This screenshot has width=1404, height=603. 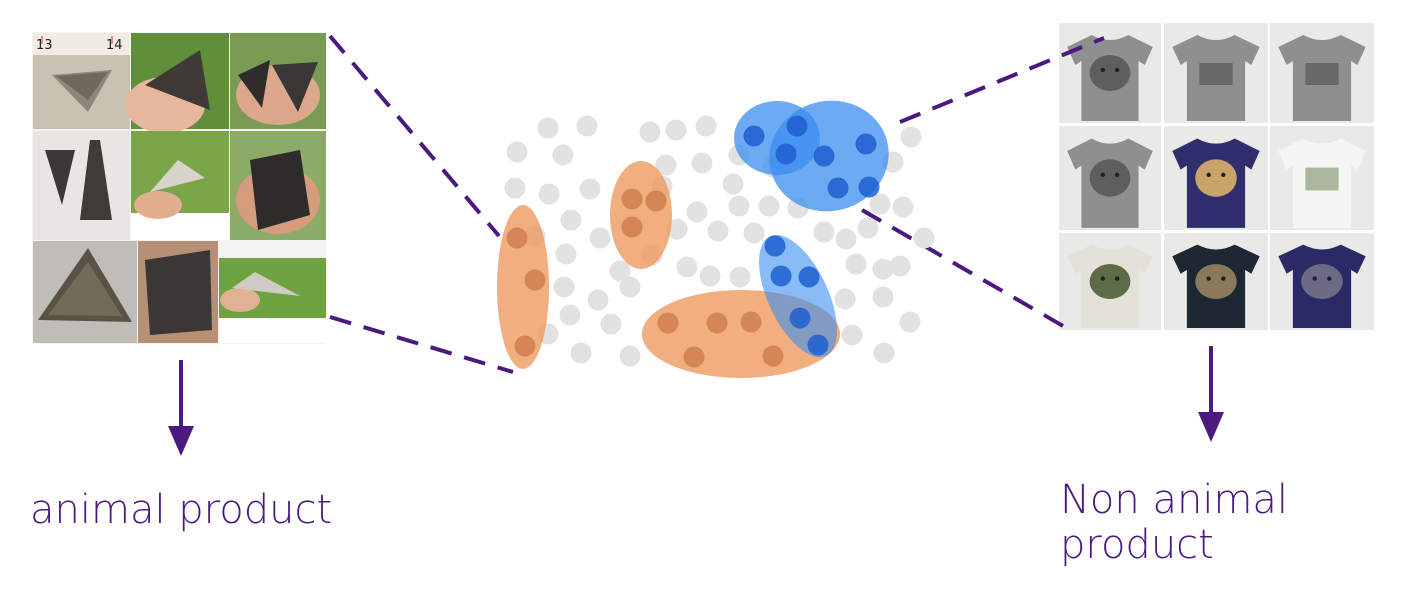 What do you see at coordinates (44, 45) in the screenshot?
I see `svg-text: 13` at bounding box center [44, 45].